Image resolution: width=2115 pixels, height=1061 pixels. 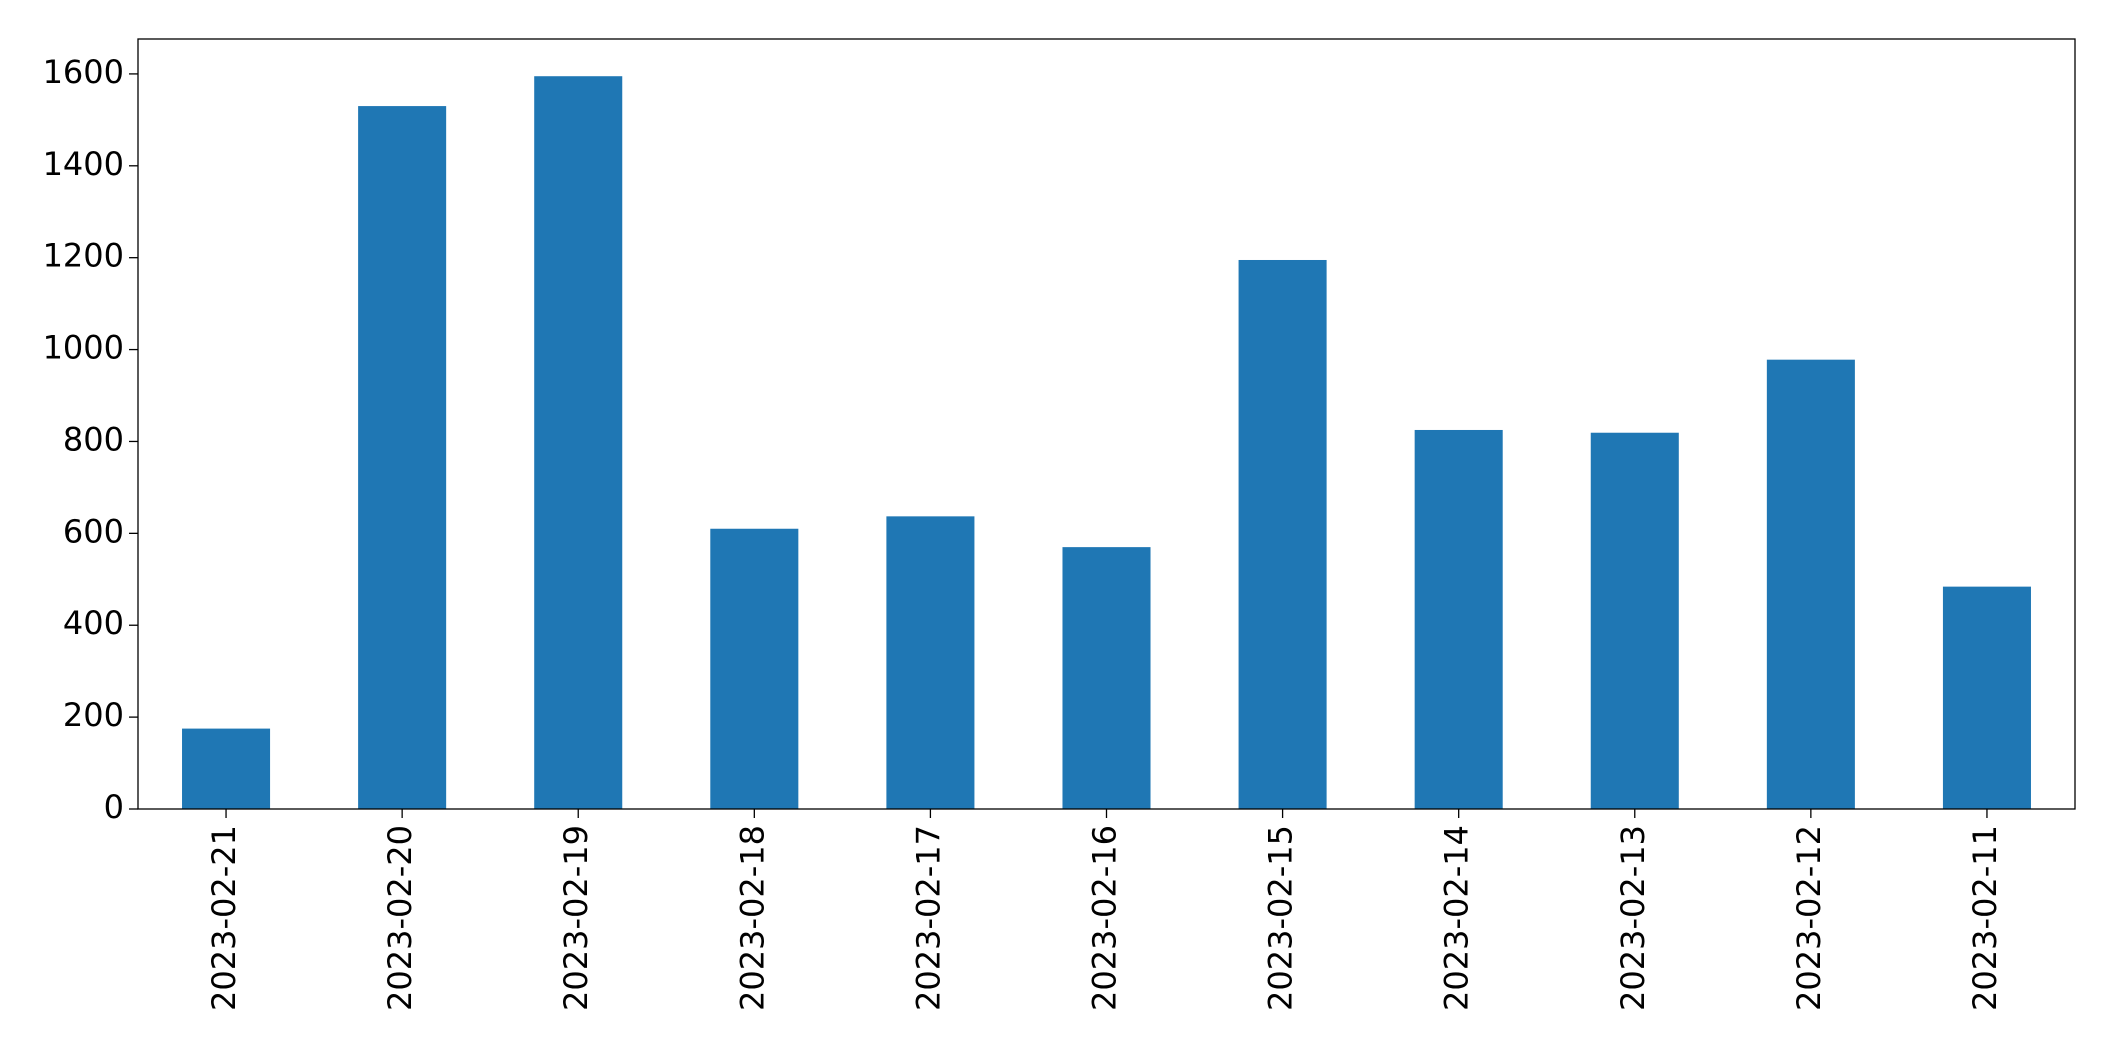 What do you see at coordinates (752, 918) in the screenshot?
I see `x-tick-label: 2023-02-18` at bounding box center [752, 918].